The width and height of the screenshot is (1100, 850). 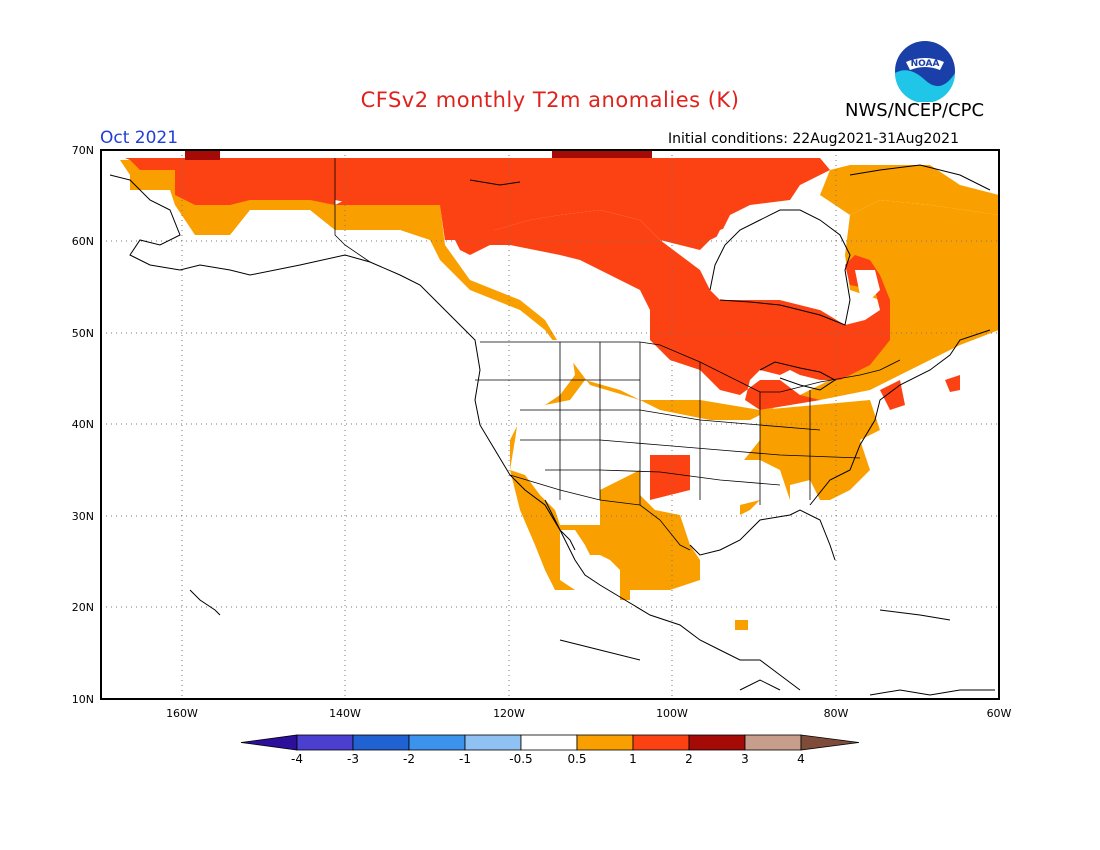 What do you see at coordinates (550, 100) in the screenshot?
I see `chart-title: CFSv2 monthly T2m anomalies (K)` at bounding box center [550, 100].